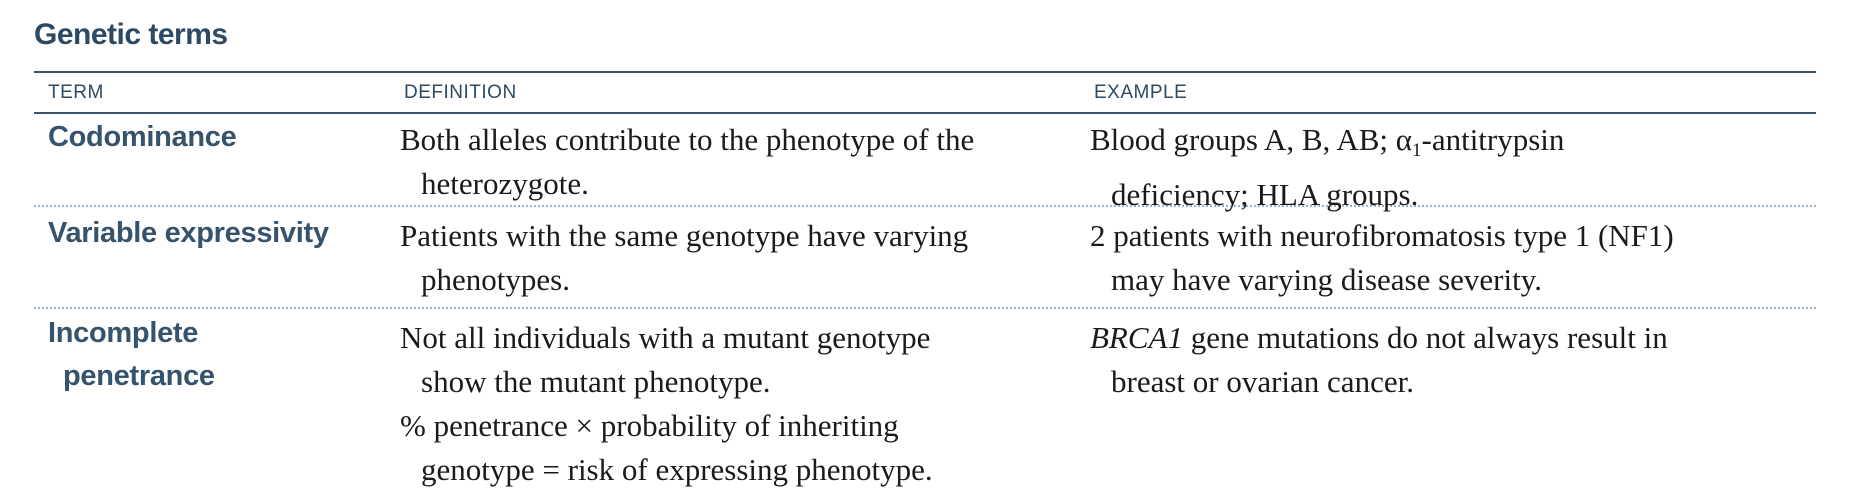 This screenshot has height=504, width=1850. Describe the element at coordinates (188, 233) in the screenshot. I see `term-label: Variable expressivity` at that location.